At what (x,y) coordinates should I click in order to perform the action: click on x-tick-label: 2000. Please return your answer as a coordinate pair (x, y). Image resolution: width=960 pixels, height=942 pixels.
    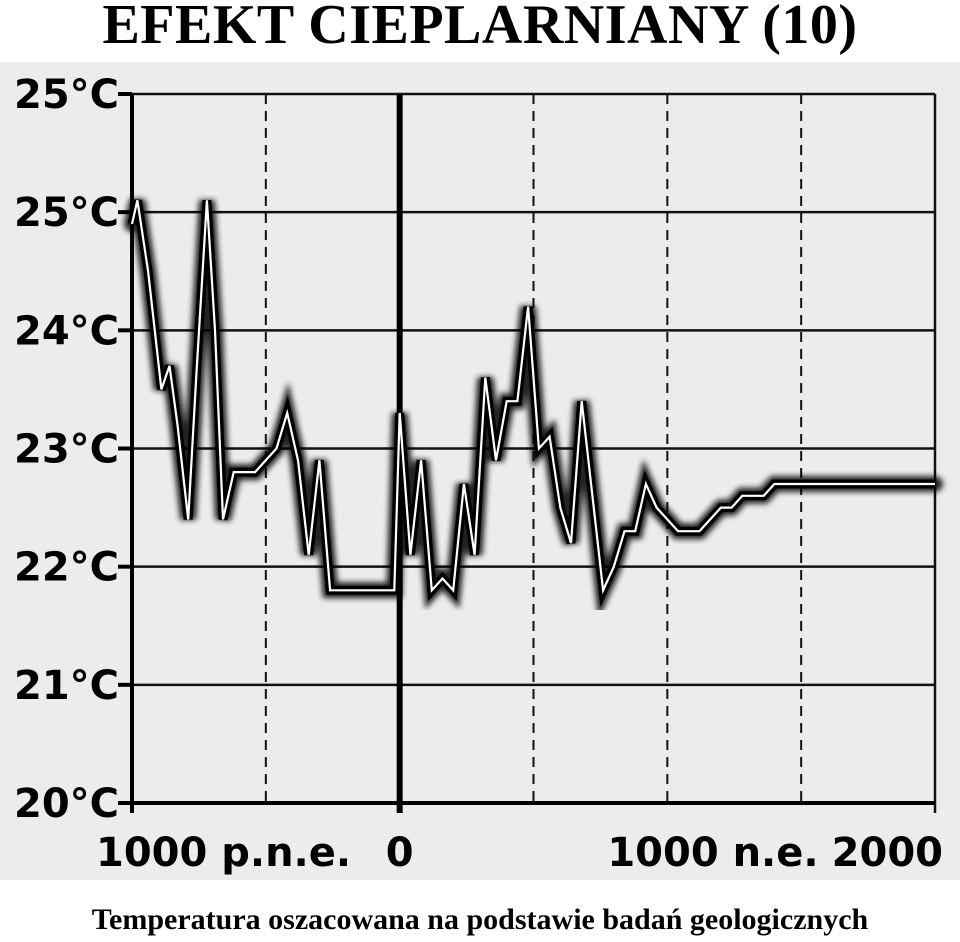
    Looking at the image, I should click on (887, 853).